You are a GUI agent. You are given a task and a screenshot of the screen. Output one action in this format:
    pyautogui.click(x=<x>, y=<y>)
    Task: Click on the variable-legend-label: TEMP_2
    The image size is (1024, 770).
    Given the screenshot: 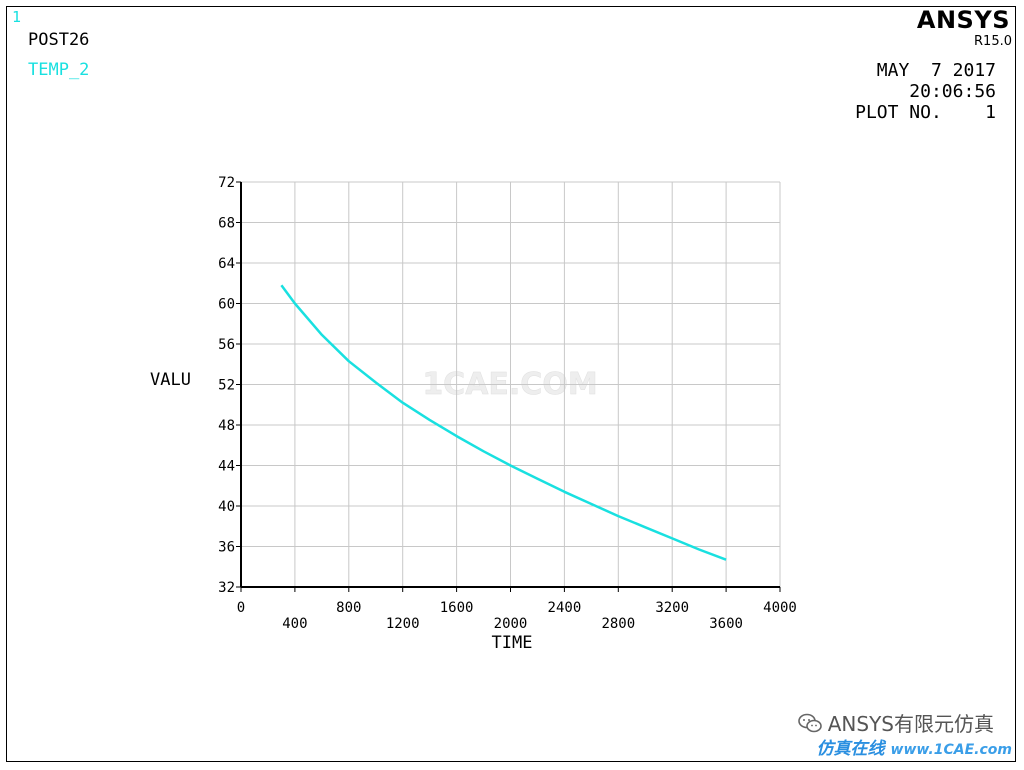 What is the action you would take?
    pyautogui.click(x=59, y=70)
    